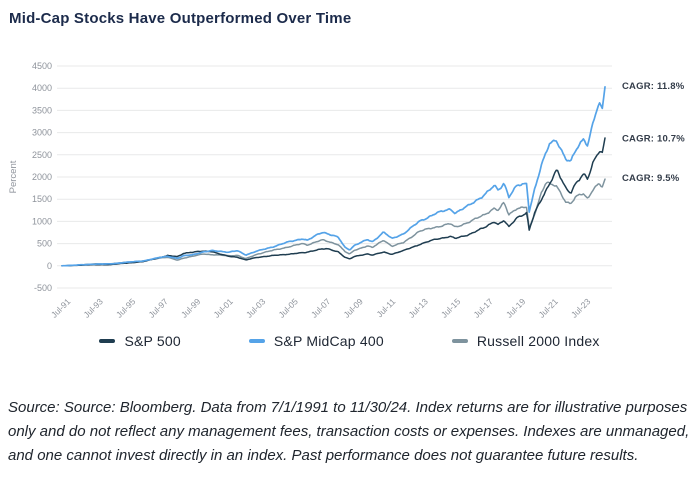 This screenshot has width=699, height=487. What do you see at coordinates (459, 341) in the screenshot?
I see `russell2000-swatch-icon` at bounding box center [459, 341].